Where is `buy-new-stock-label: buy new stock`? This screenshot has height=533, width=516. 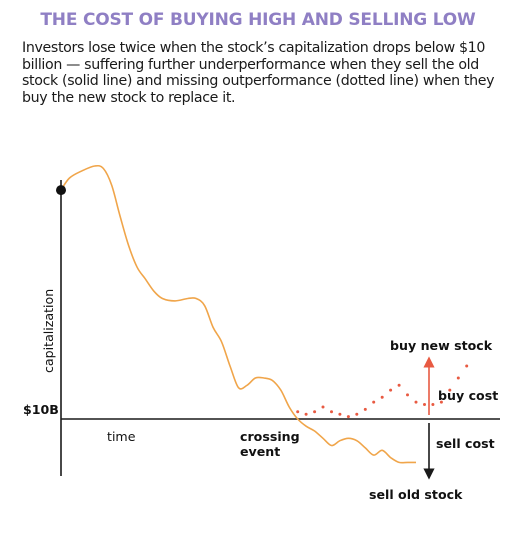
buy-new-stock-label: buy new stock is located at coordinates (441, 345).